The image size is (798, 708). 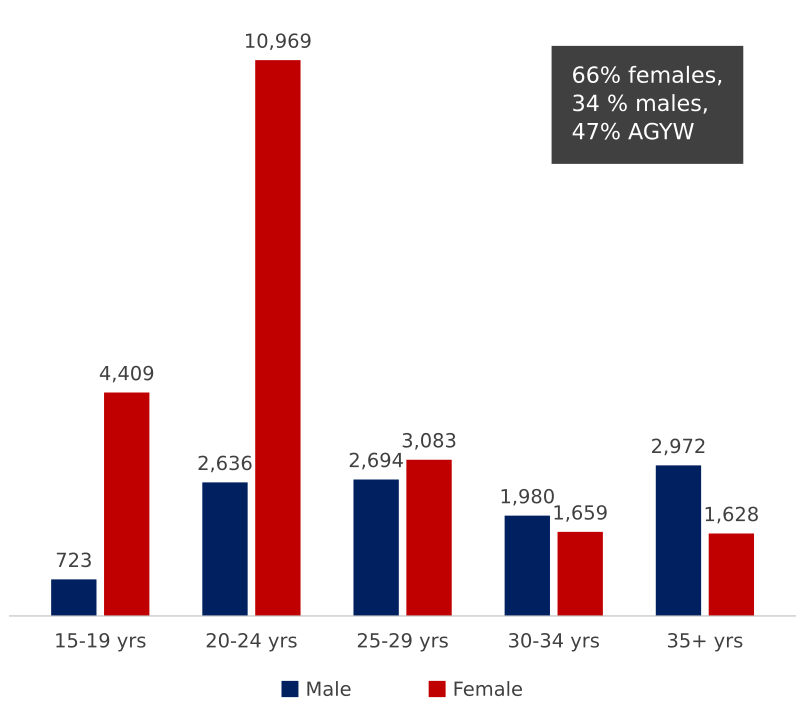 I want to click on data-label: 1,628, so click(x=732, y=515).